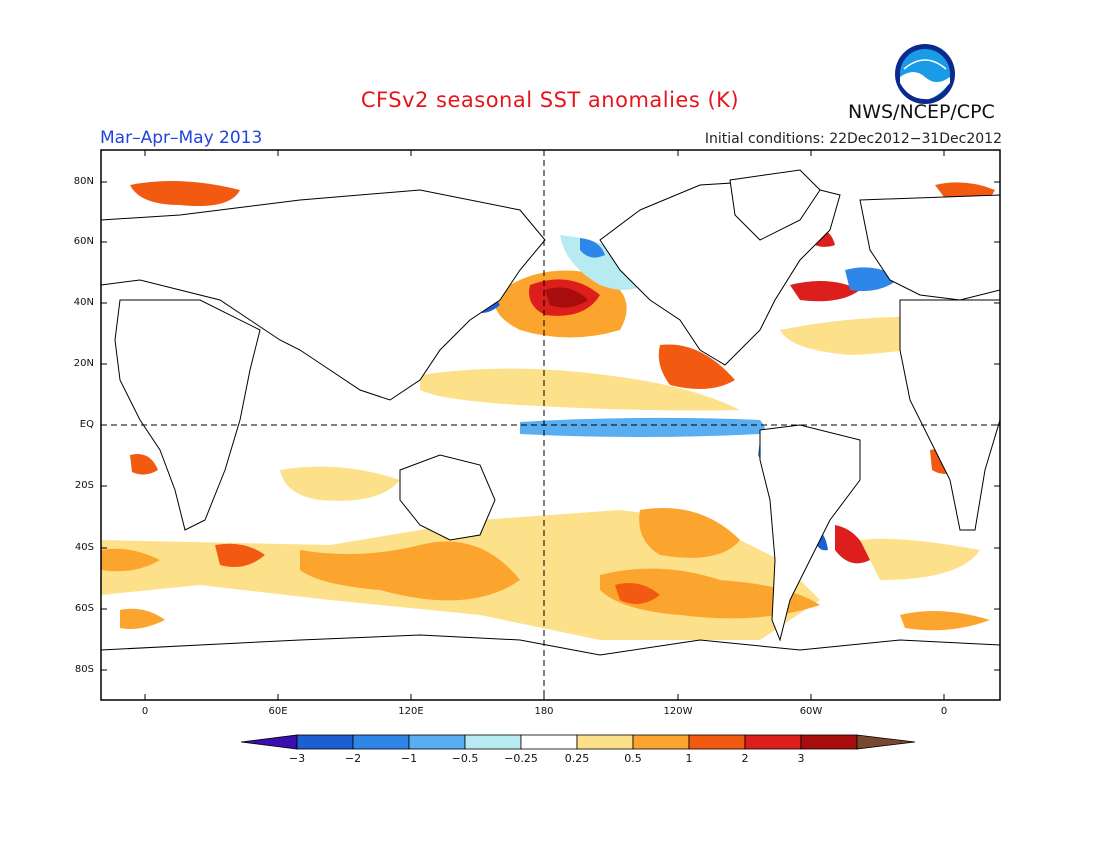 The width and height of the screenshot is (1100, 850). Describe the element at coordinates (853, 139) in the screenshot. I see `initial-conditions-label: Initial conditions: 22Dec2012−31Dec2012` at that location.